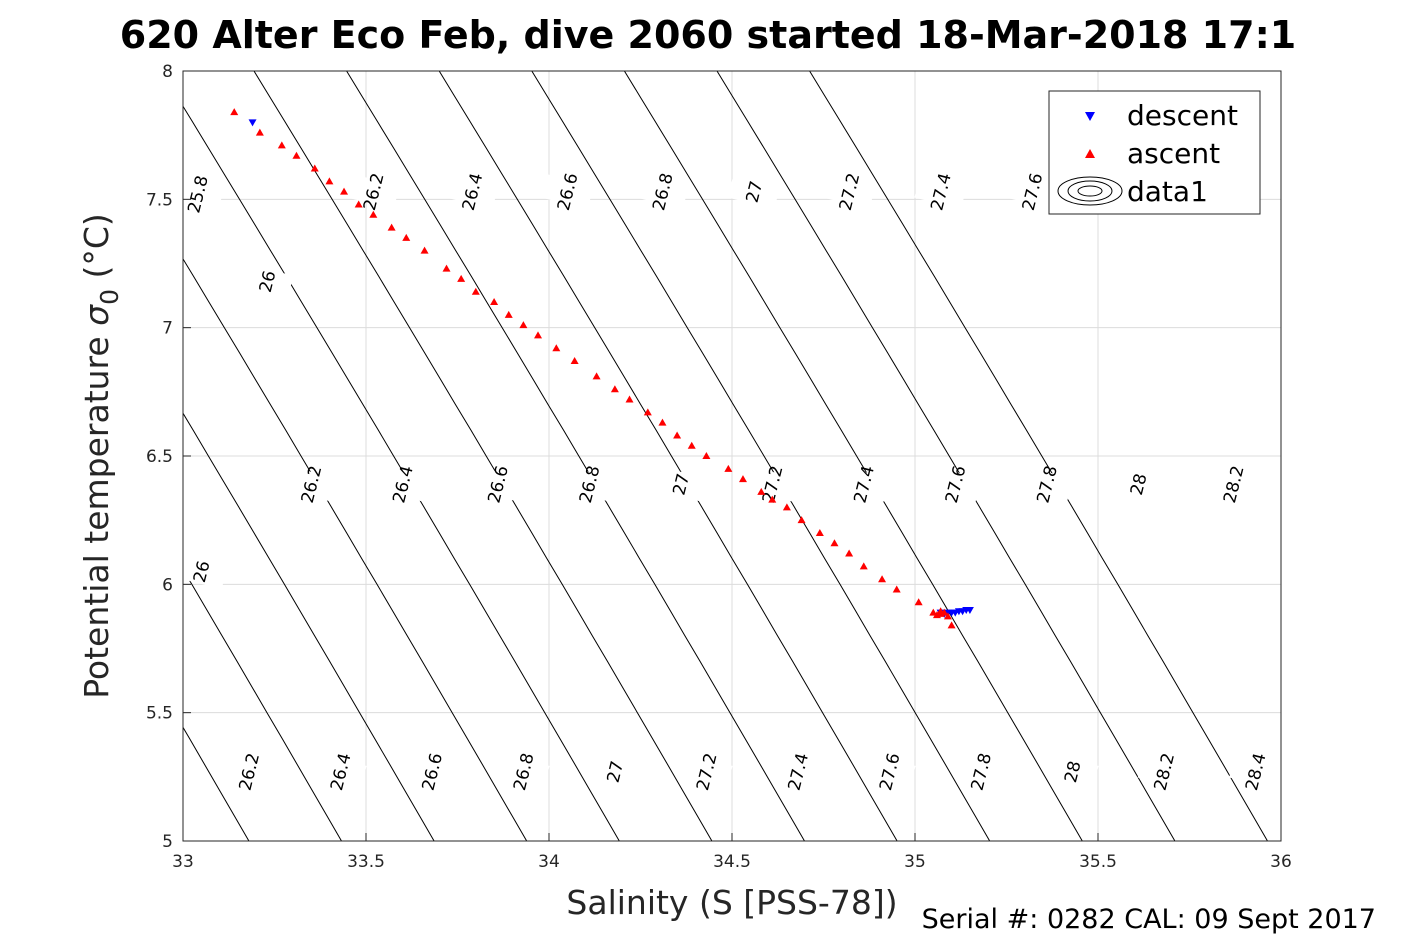 This screenshot has width=1417, height=945. I want to click on y-tick-label: 8, so click(167, 72).